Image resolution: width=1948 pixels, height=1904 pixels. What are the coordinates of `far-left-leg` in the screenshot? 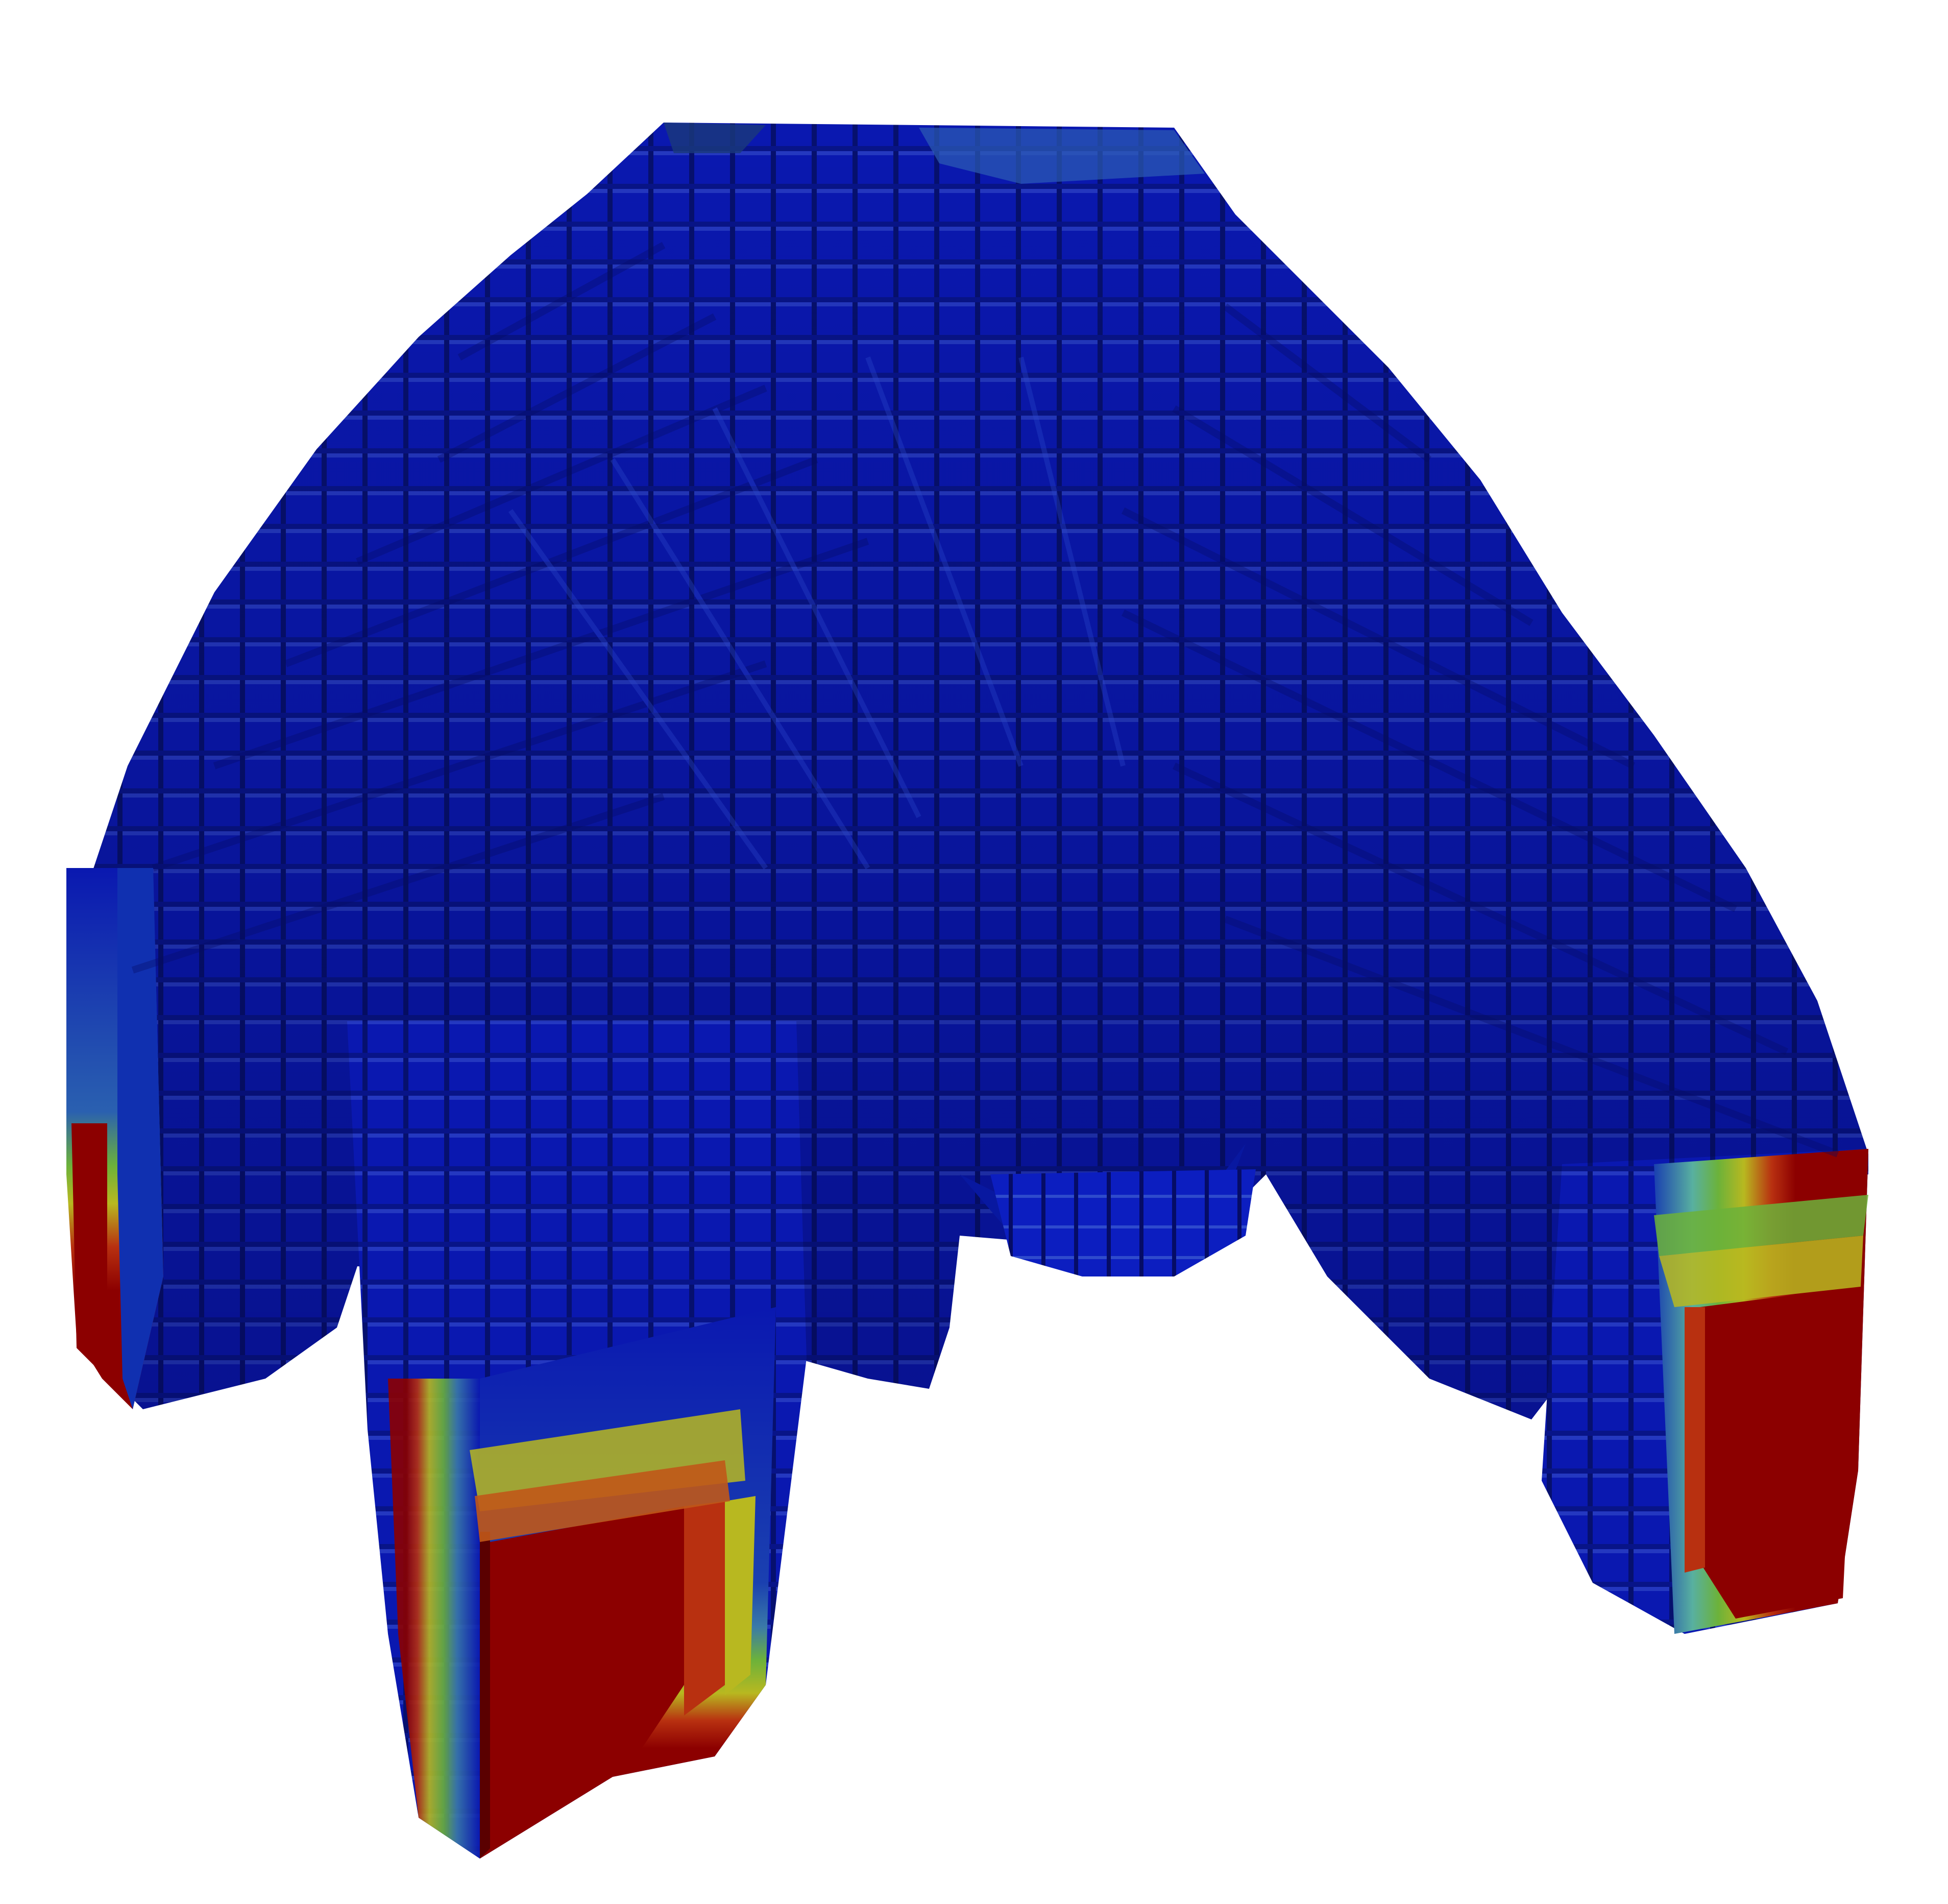 It's located at (114, 1139).